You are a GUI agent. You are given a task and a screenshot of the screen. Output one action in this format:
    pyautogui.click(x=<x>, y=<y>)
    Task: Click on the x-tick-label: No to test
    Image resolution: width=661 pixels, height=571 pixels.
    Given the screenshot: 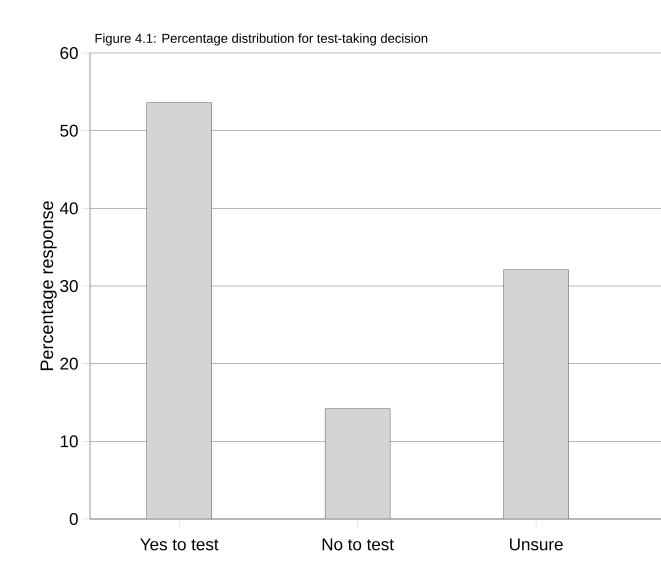 What is the action you would take?
    pyautogui.click(x=358, y=544)
    